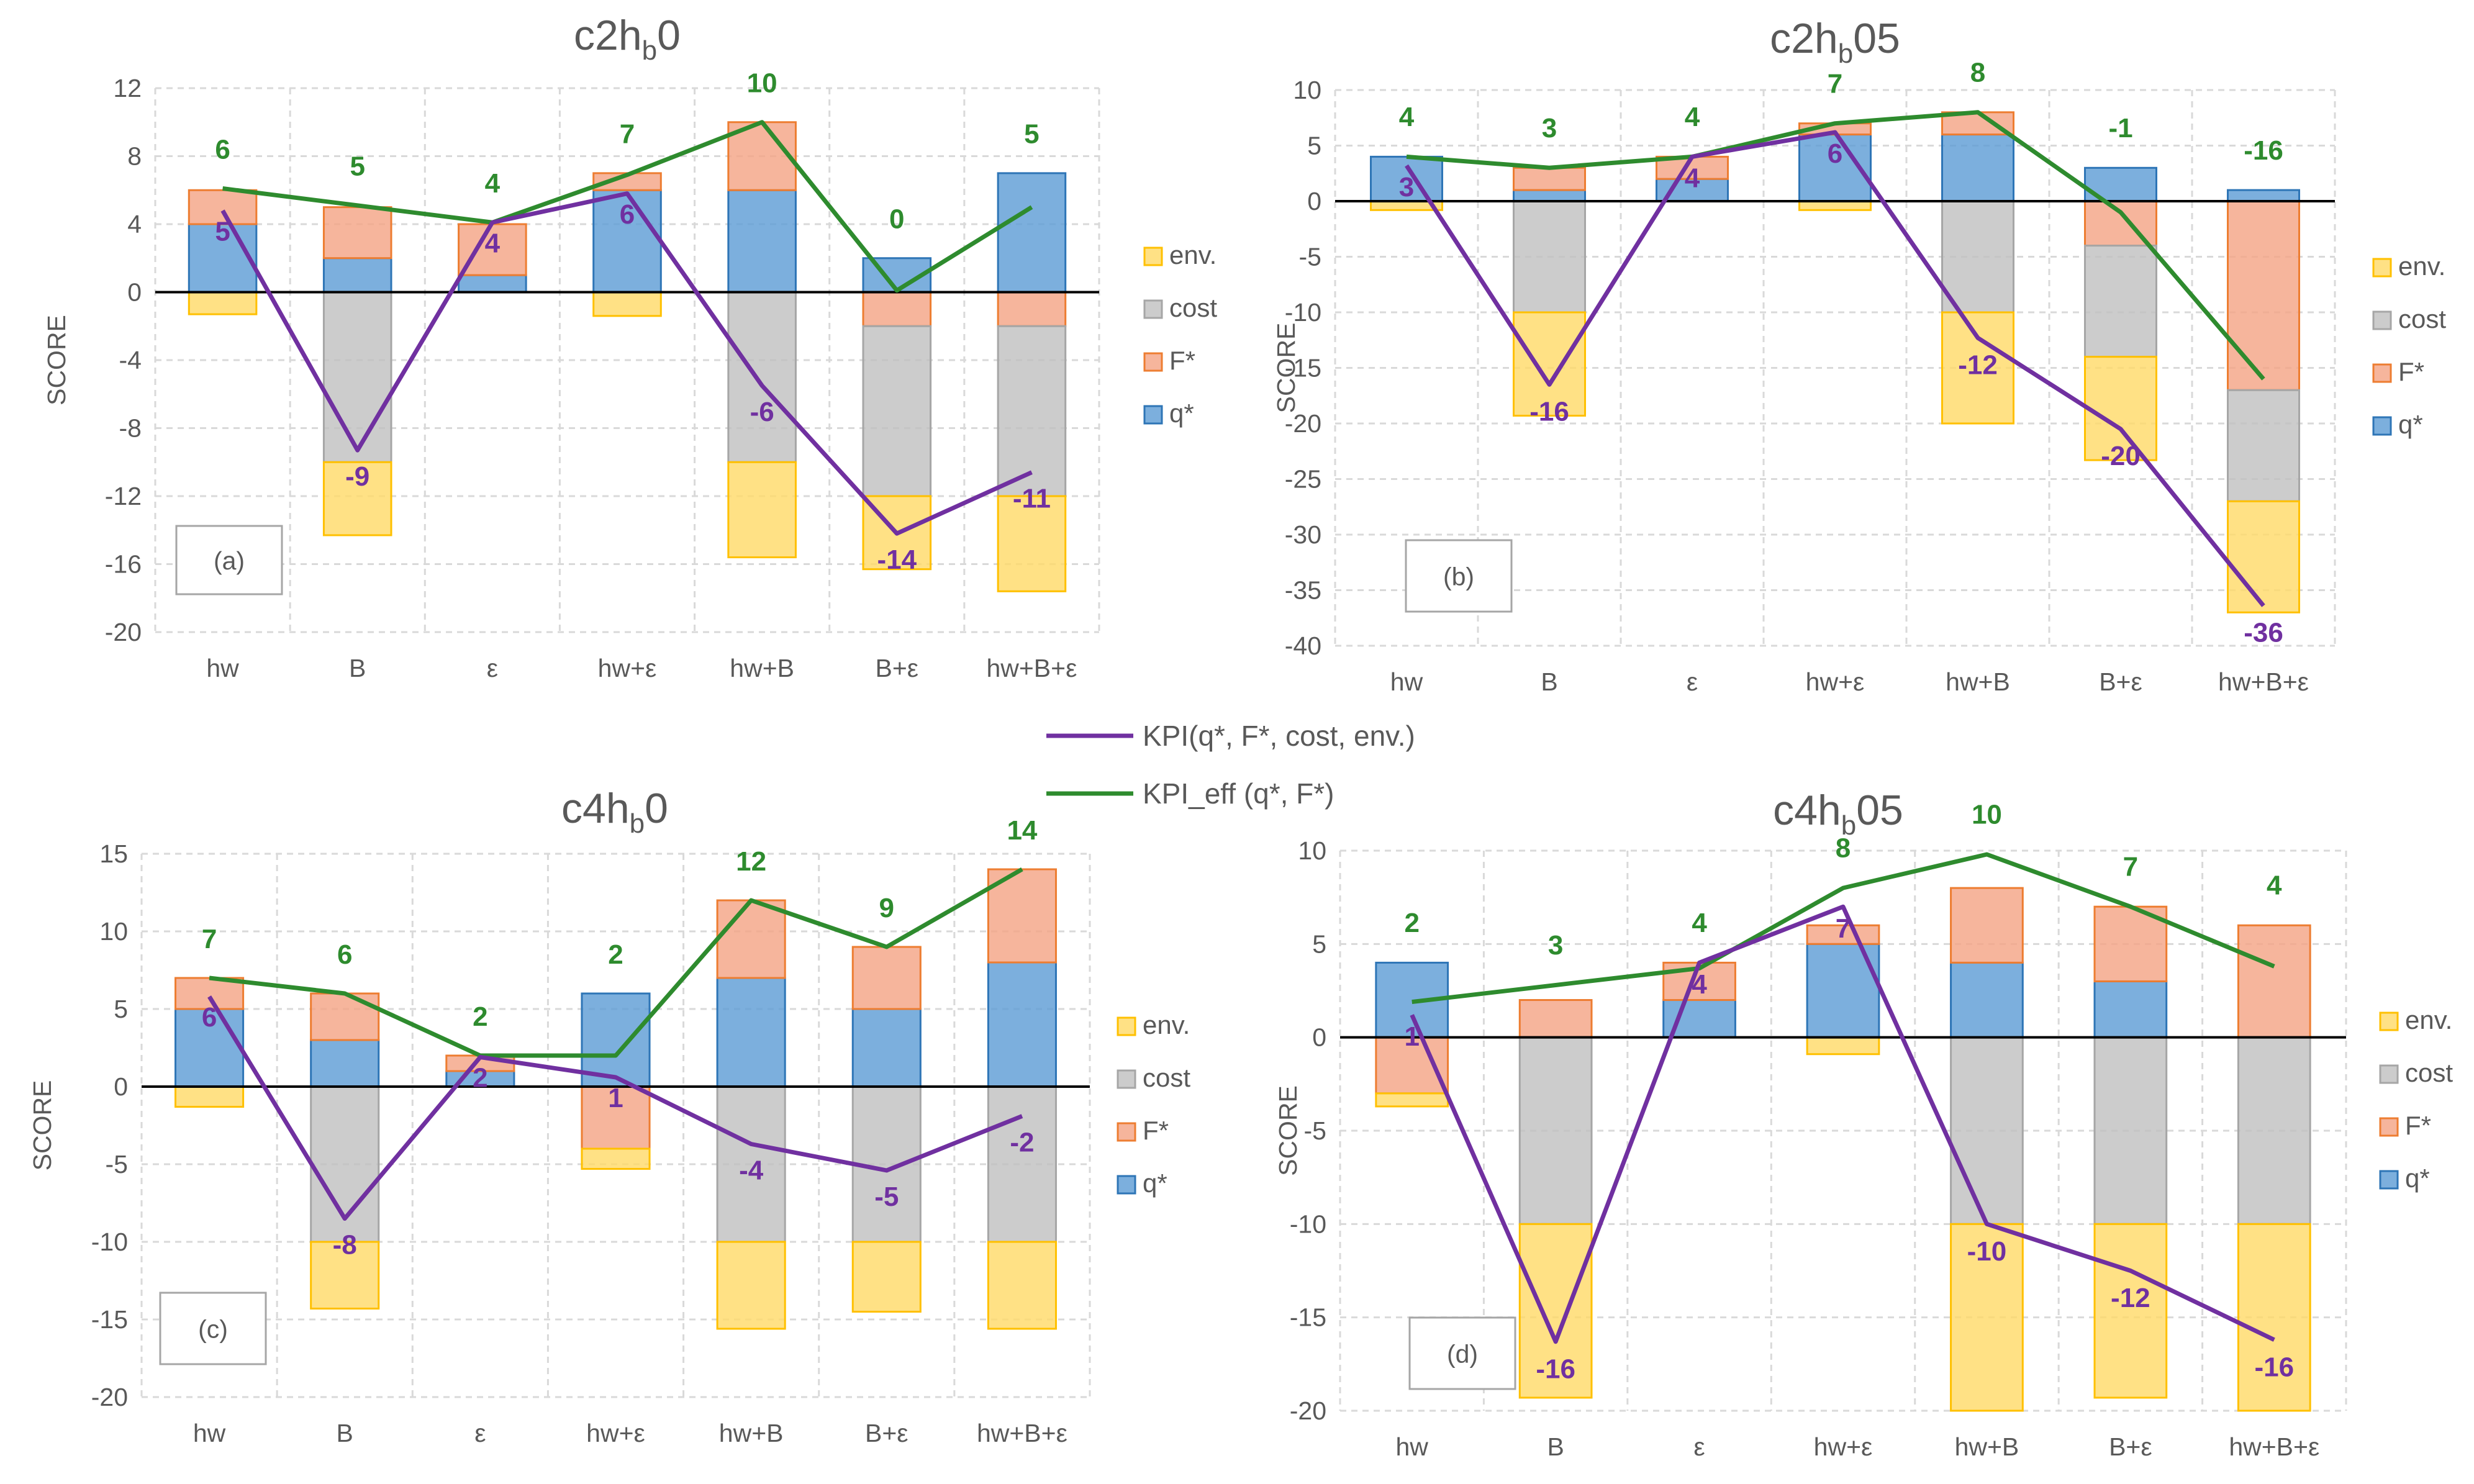 The height and width of the screenshot is (1484, 2474). Describe the element at coordinates (134, 156) in the screenshot. I see `y-tick-label: 8` at that location.